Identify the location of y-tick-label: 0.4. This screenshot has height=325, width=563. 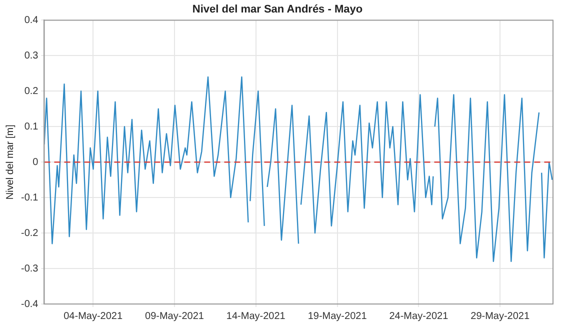
(31, 20).